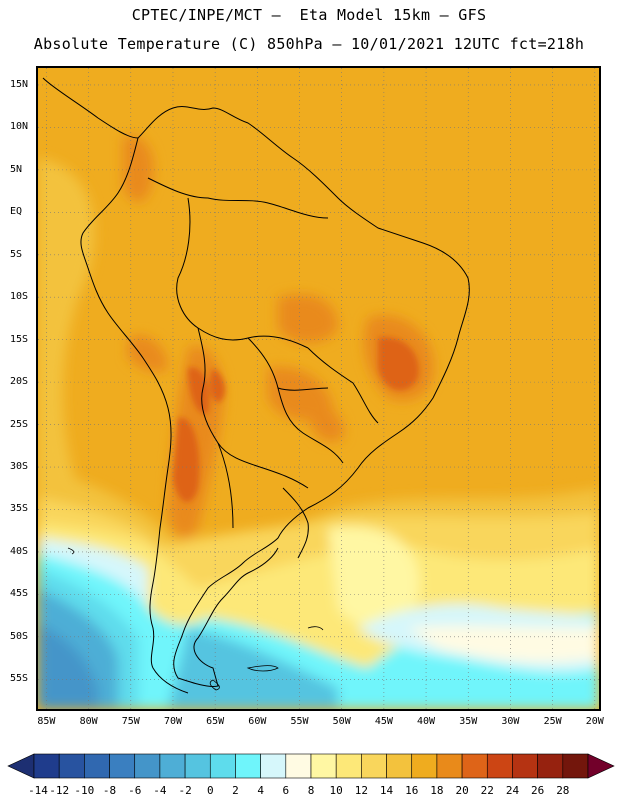 This screenshot has height=800, width=618. Describe the element at coordinates (513, 790) in the screenshot. I see `colorbar-tick-label: 24` at that location.